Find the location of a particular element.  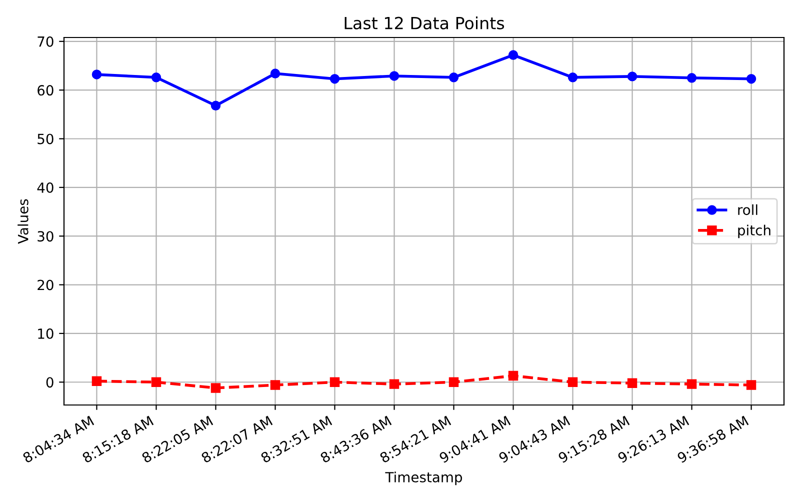

legend-label: roll is located at coordinates (748, 210).